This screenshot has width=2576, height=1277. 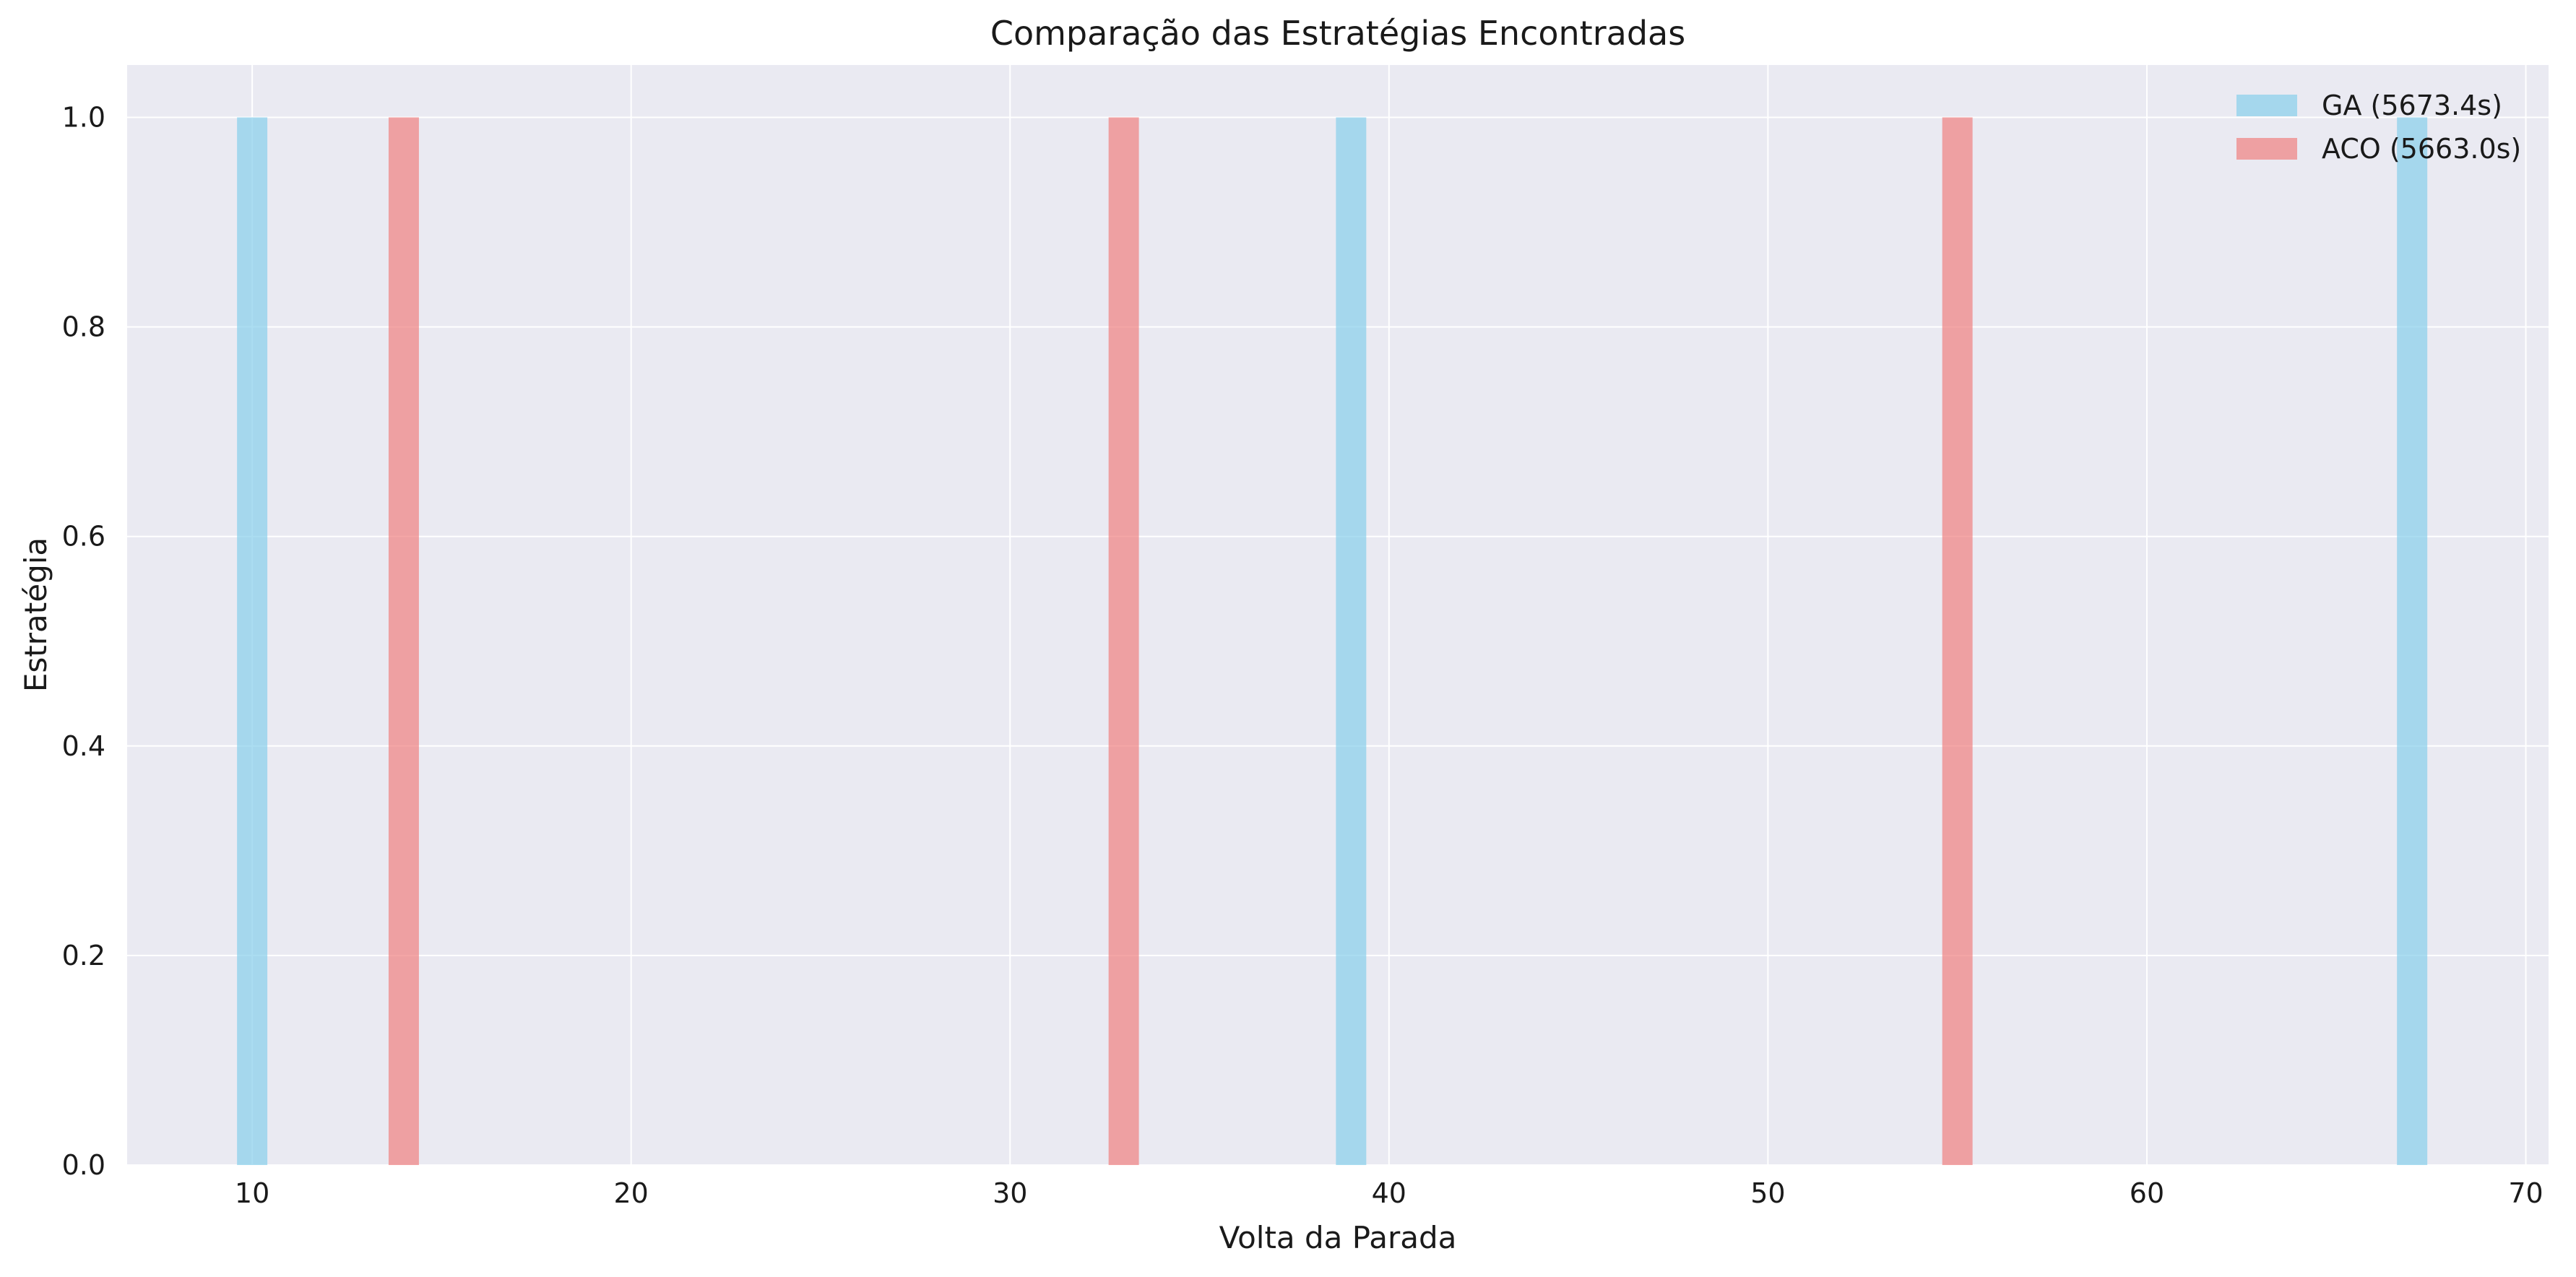 I want to click on y-axis-label: Estratégia, so click(x=35, y=614).